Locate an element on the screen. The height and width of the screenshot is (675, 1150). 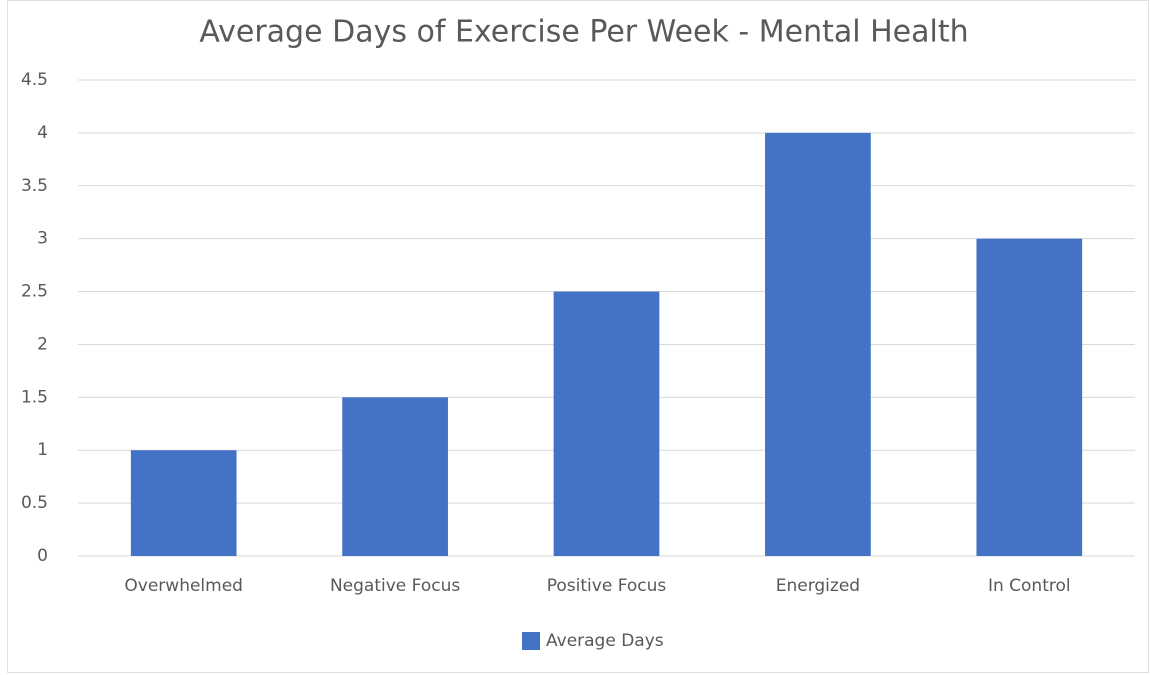
y-tick-label: 2.5 is located at coordinates (34, 292).